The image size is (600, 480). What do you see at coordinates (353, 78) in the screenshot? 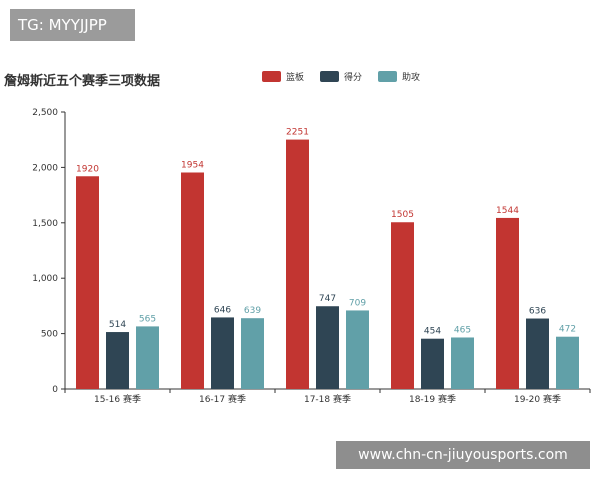
I see `legend-label-points: 得分` at bounding box center [353, 78].